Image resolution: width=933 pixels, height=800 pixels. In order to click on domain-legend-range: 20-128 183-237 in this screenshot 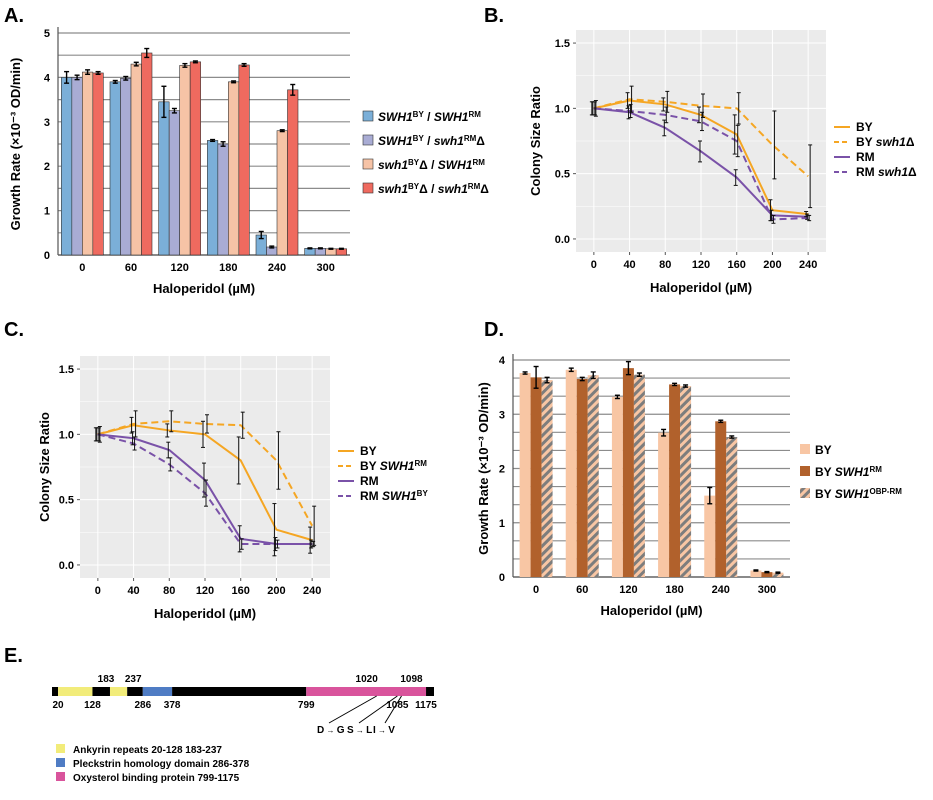, I will do `click(186, 750)`.